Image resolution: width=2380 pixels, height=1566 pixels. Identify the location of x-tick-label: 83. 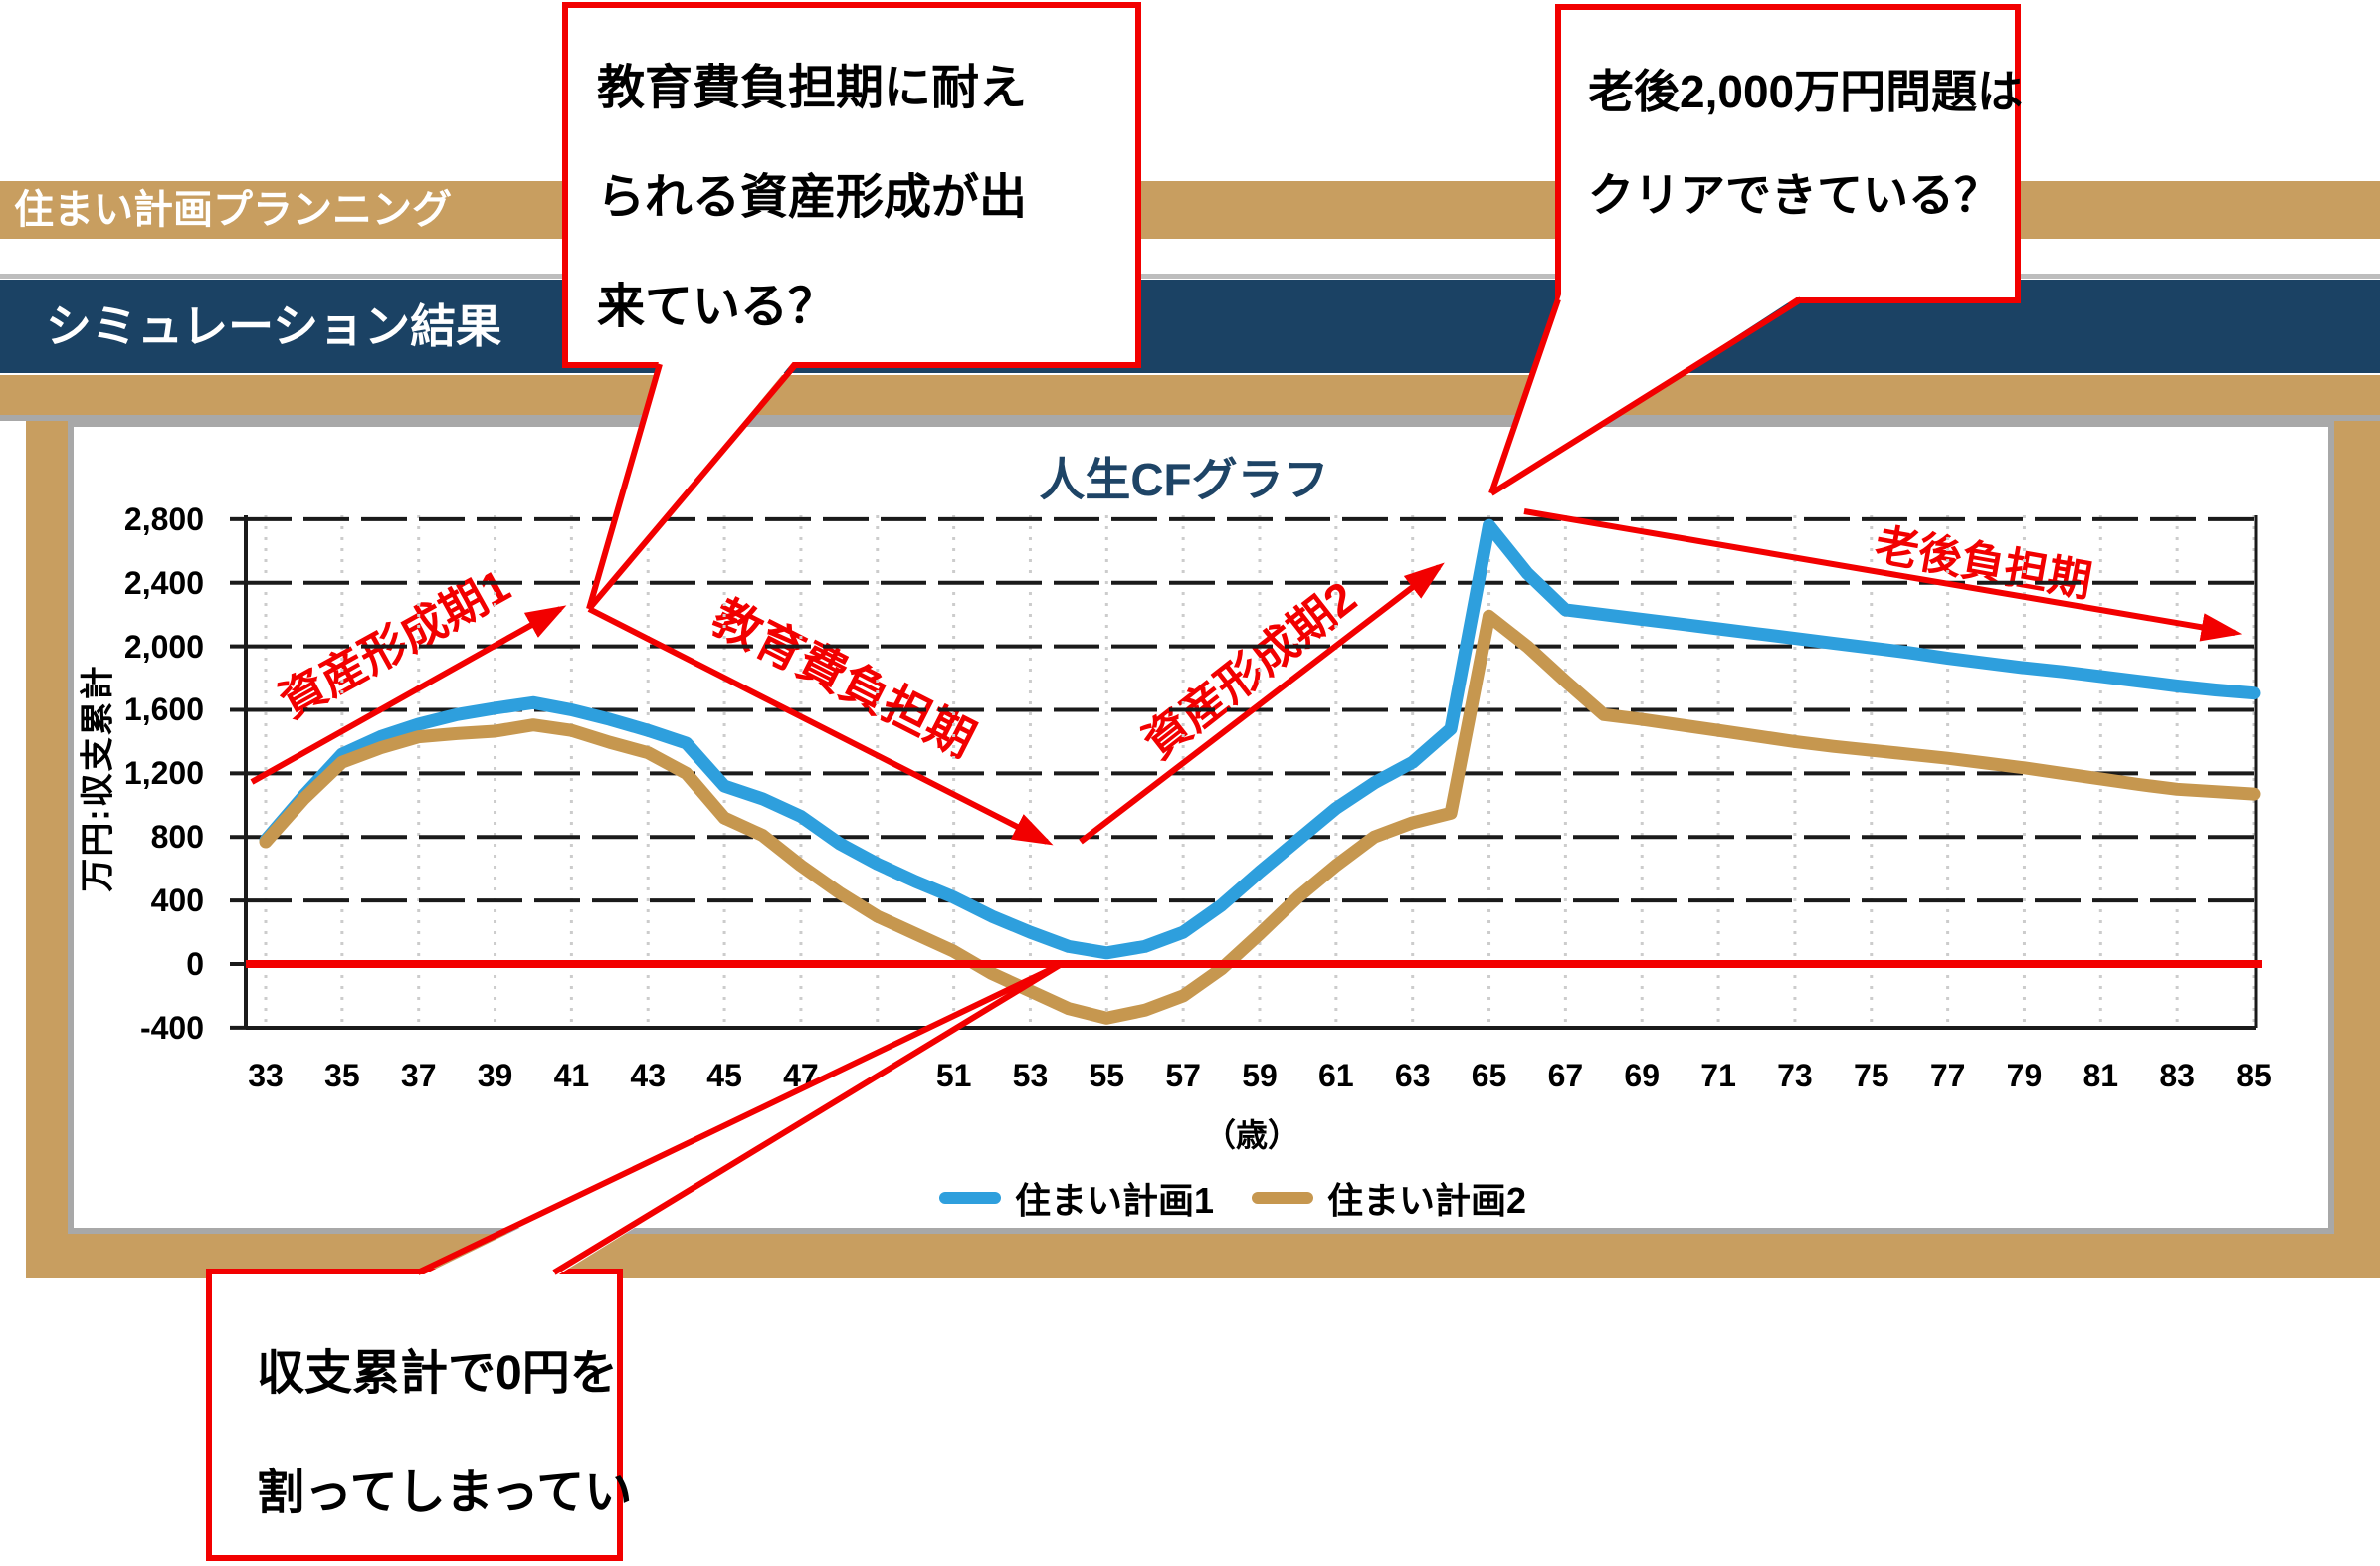
(2177, 1075).